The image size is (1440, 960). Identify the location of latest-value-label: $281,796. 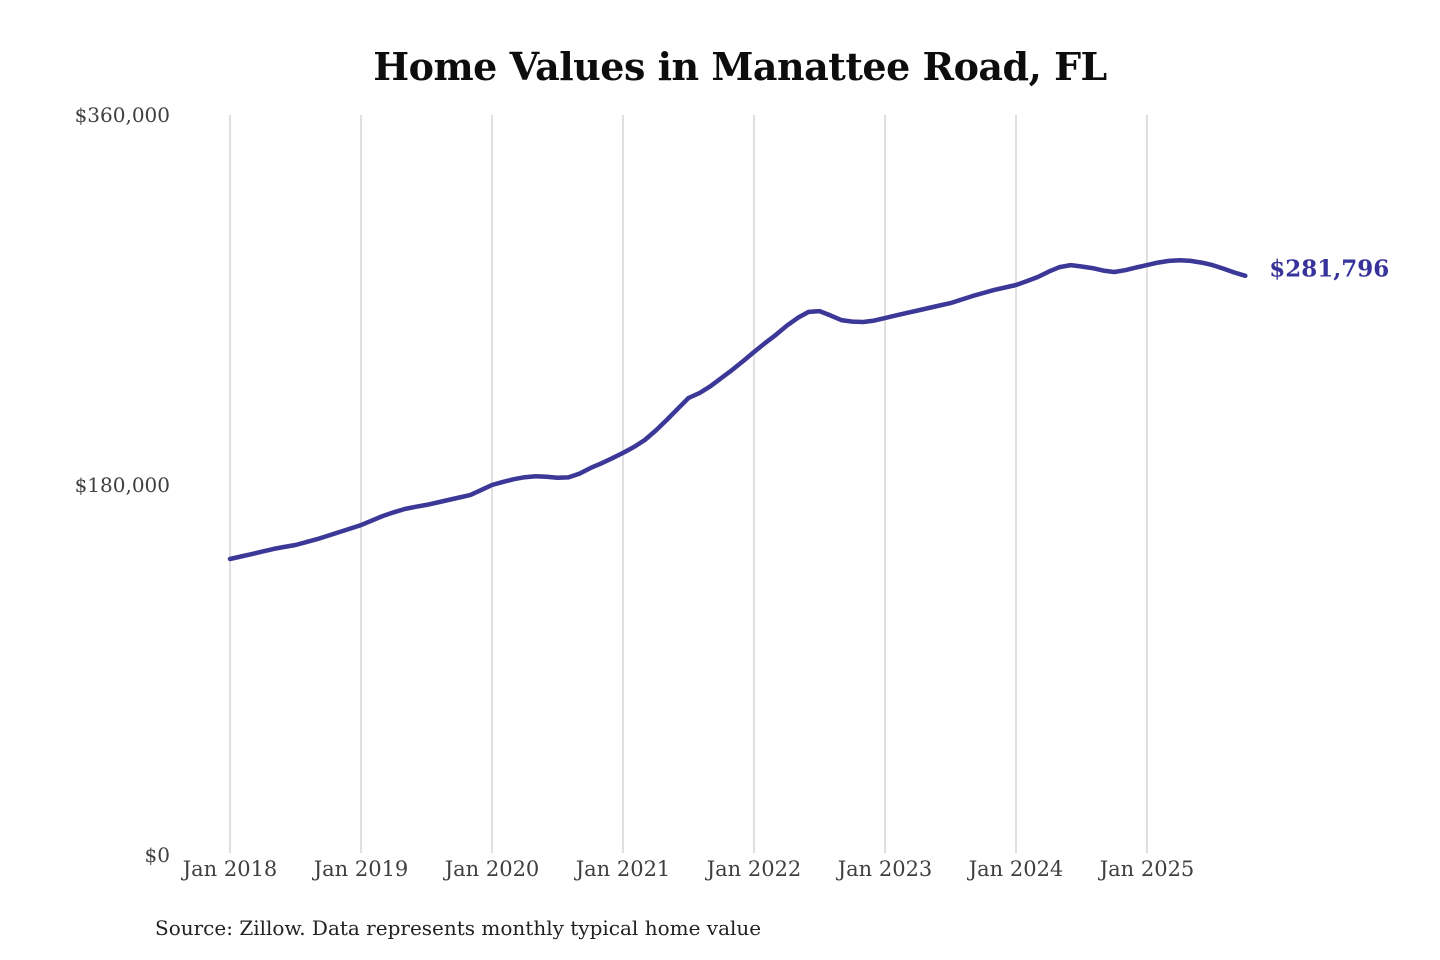
(1329, 269).